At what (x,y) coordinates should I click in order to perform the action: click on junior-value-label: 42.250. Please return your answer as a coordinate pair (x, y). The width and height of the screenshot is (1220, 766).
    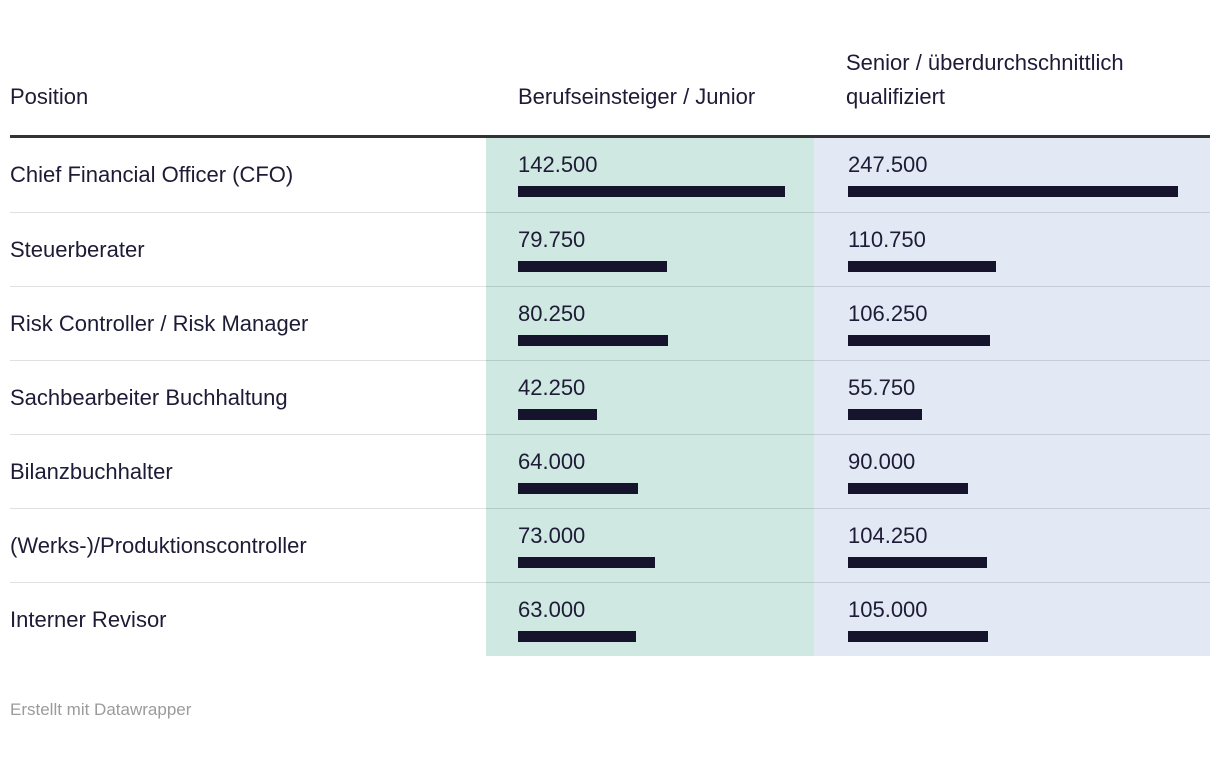
    Looking at the image, I should click on (552, 387).